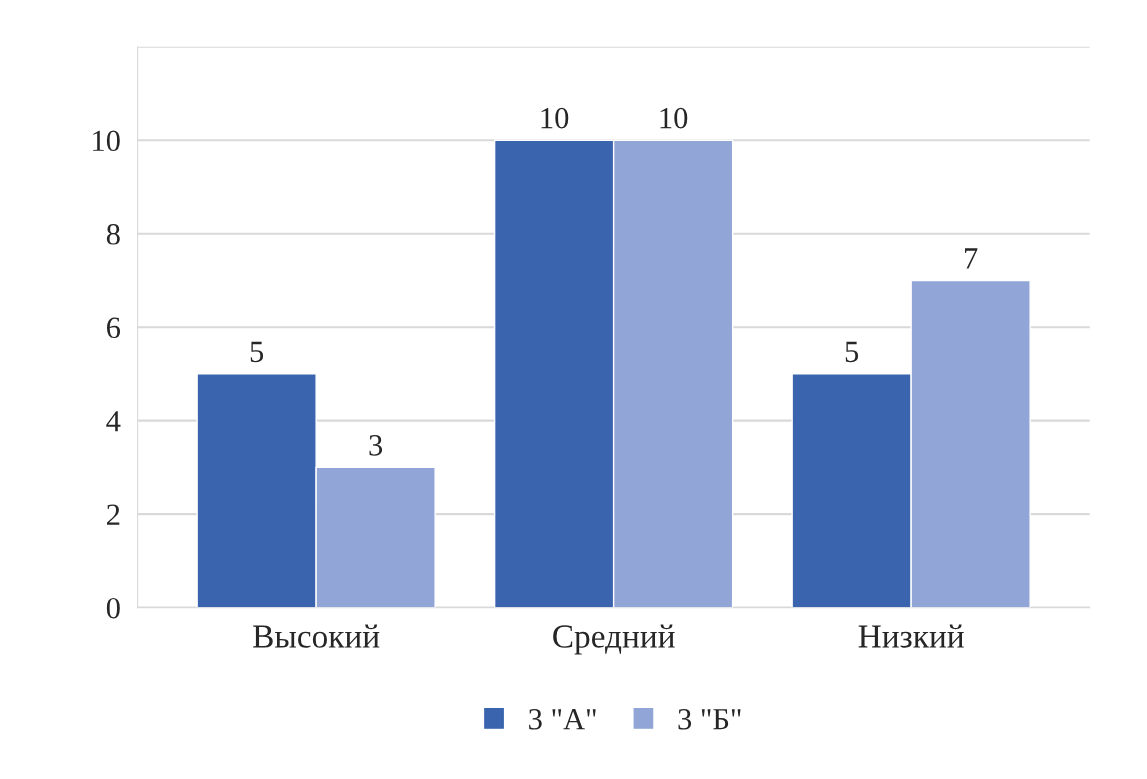 The image size is (1147, 779). I want to click on data-label: 7, so click(971, 258).